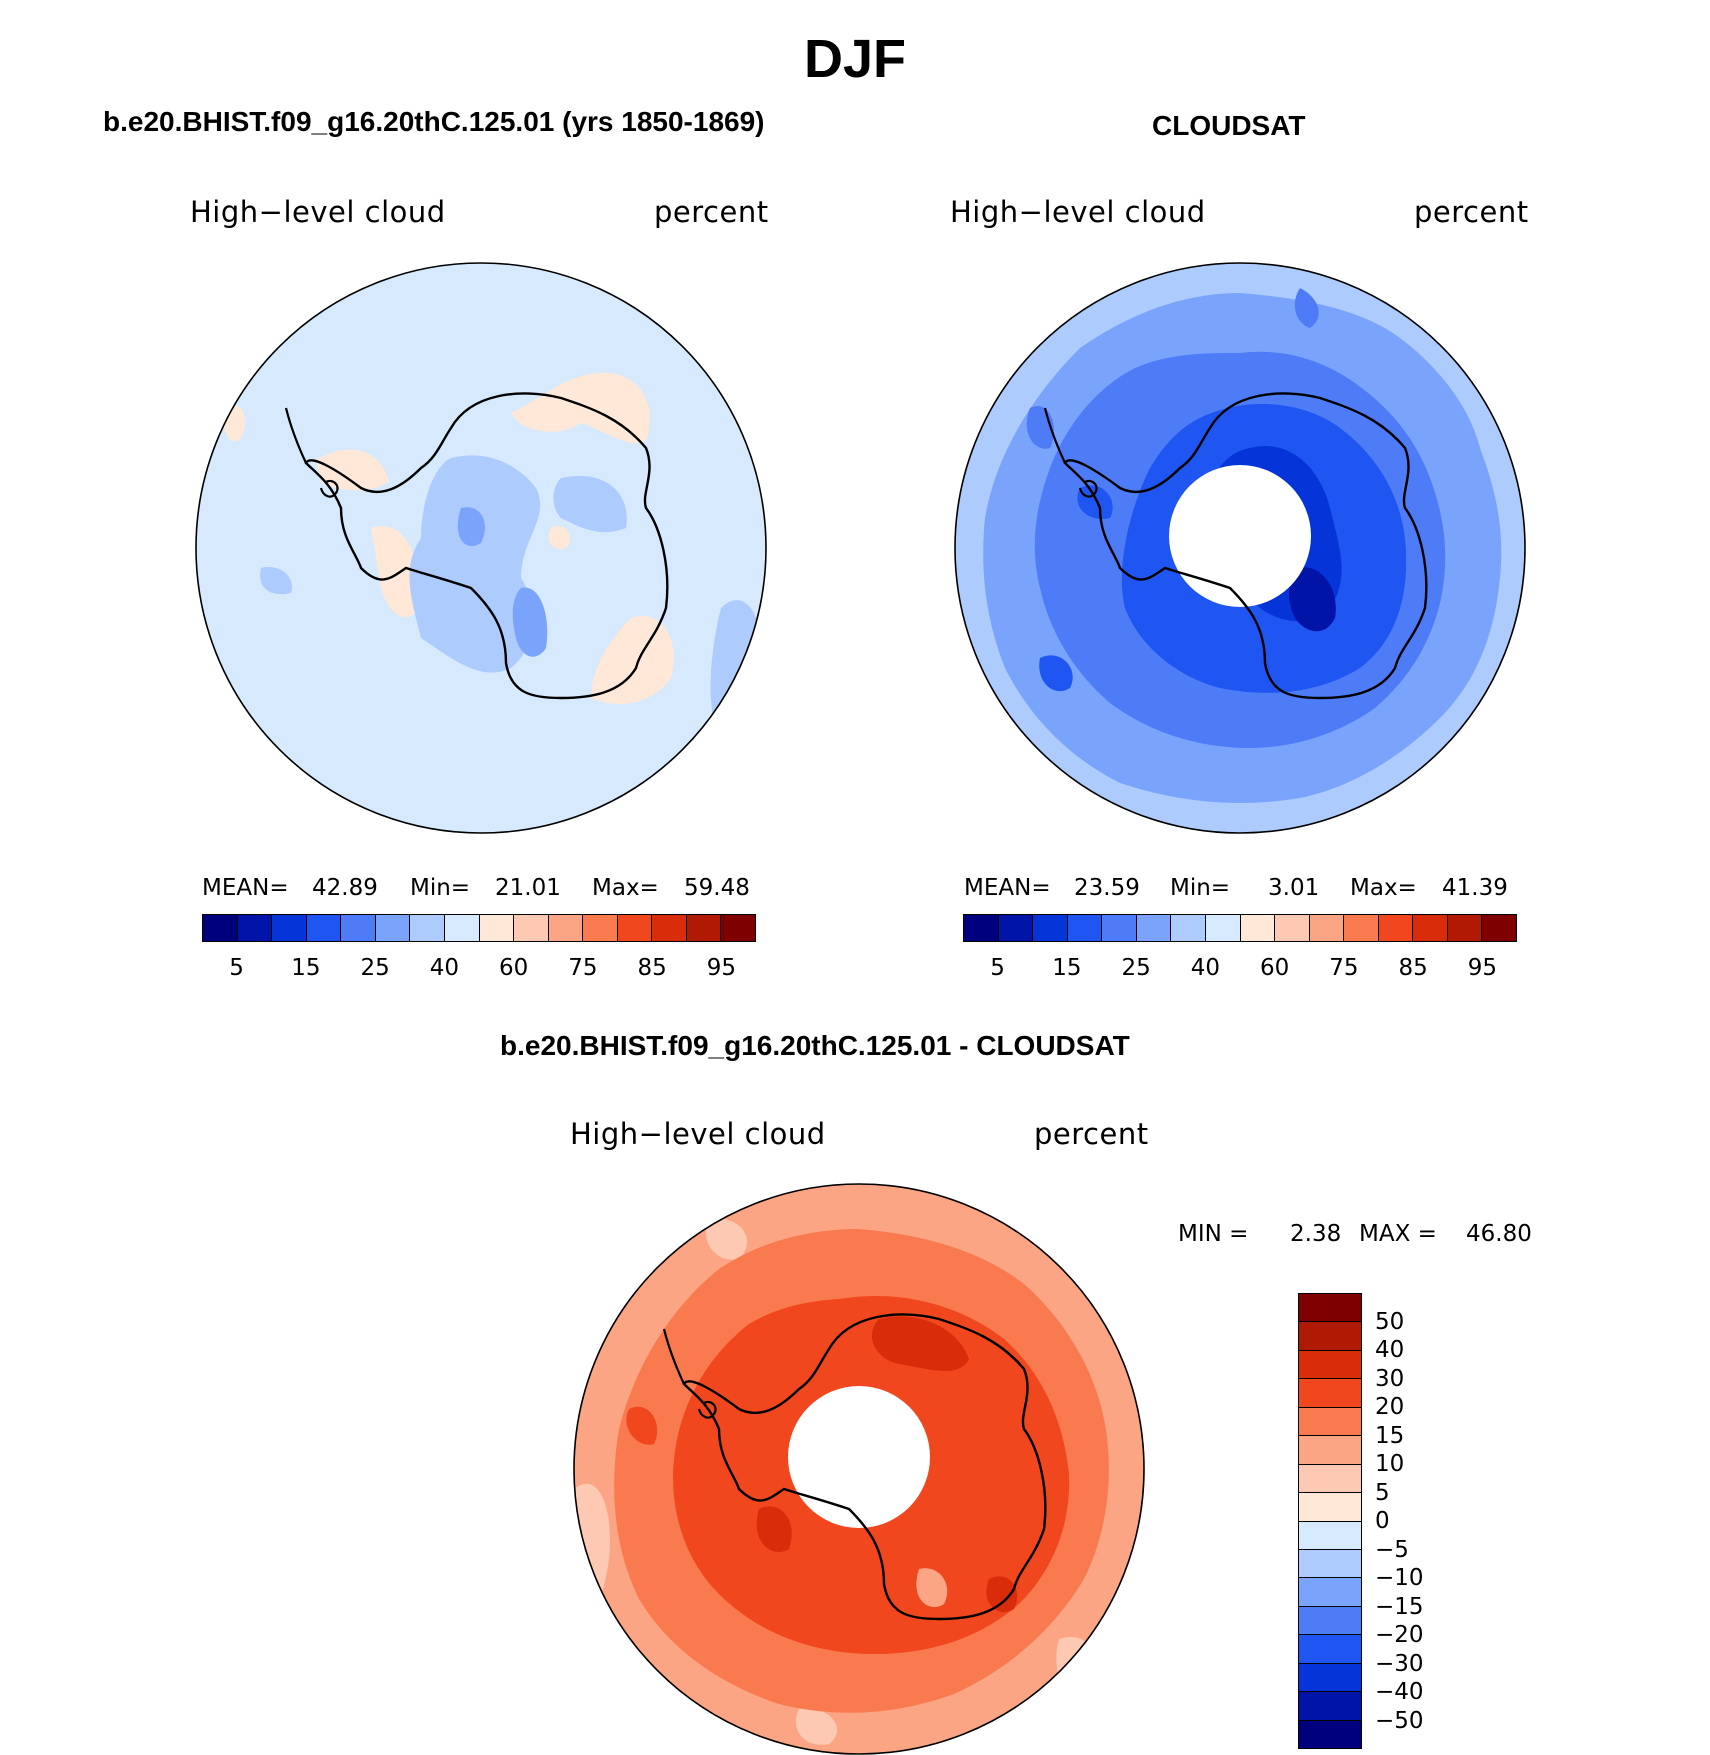 This screenshot has width=1710, height=1755. Describe the element at coordinates (1078, 212) in the screenshot. I see `panel-obs-variable-label: High−level cloud` at that location.